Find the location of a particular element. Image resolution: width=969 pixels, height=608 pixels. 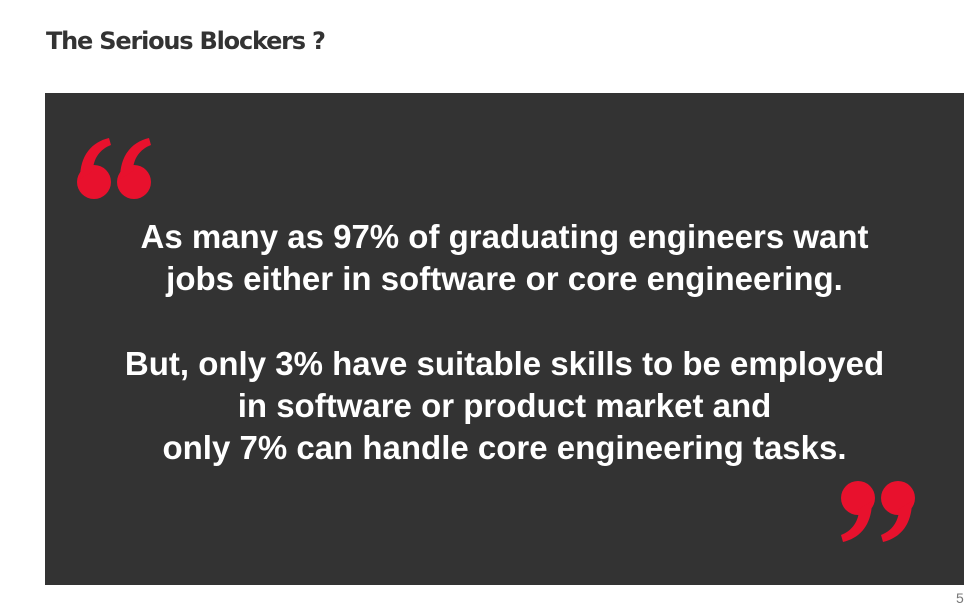

close-quote-icon is located at coordinates (878, 511).